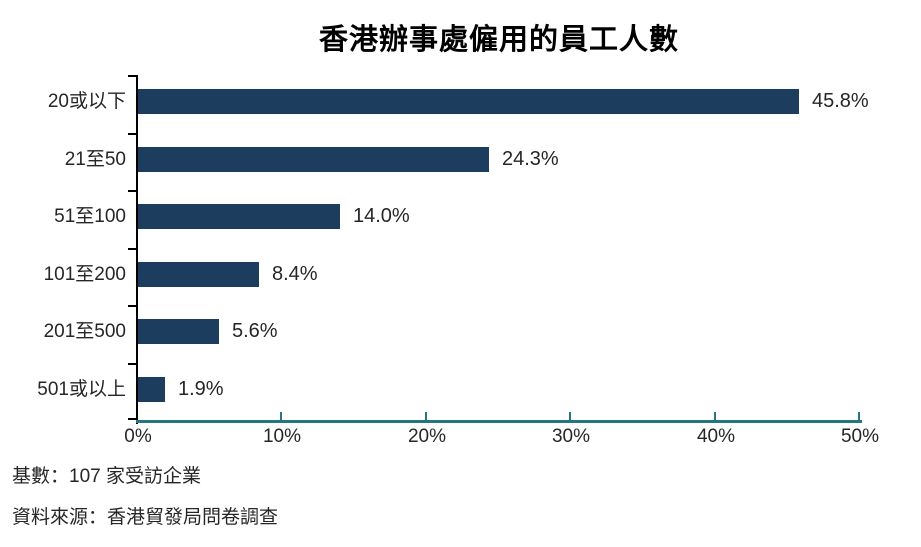  Describe the element at coordinates (90, 216) in the screenshot. I see `category-label: 51至100` at that location.